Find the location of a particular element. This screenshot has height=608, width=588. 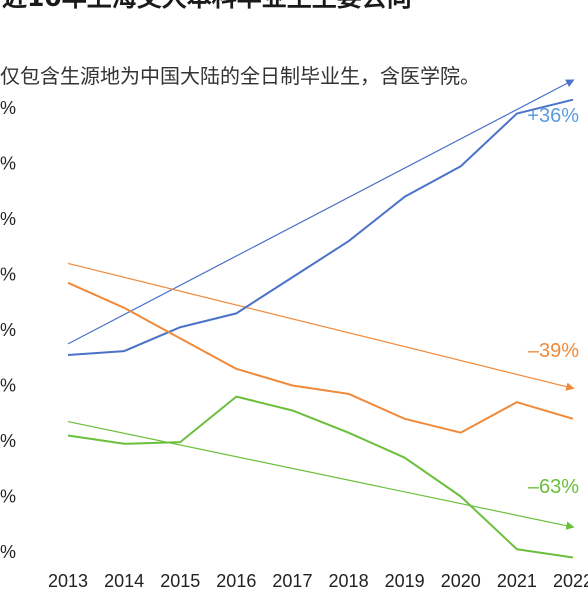

x-tick-label: 2015 is located at coordinates (180, 581).